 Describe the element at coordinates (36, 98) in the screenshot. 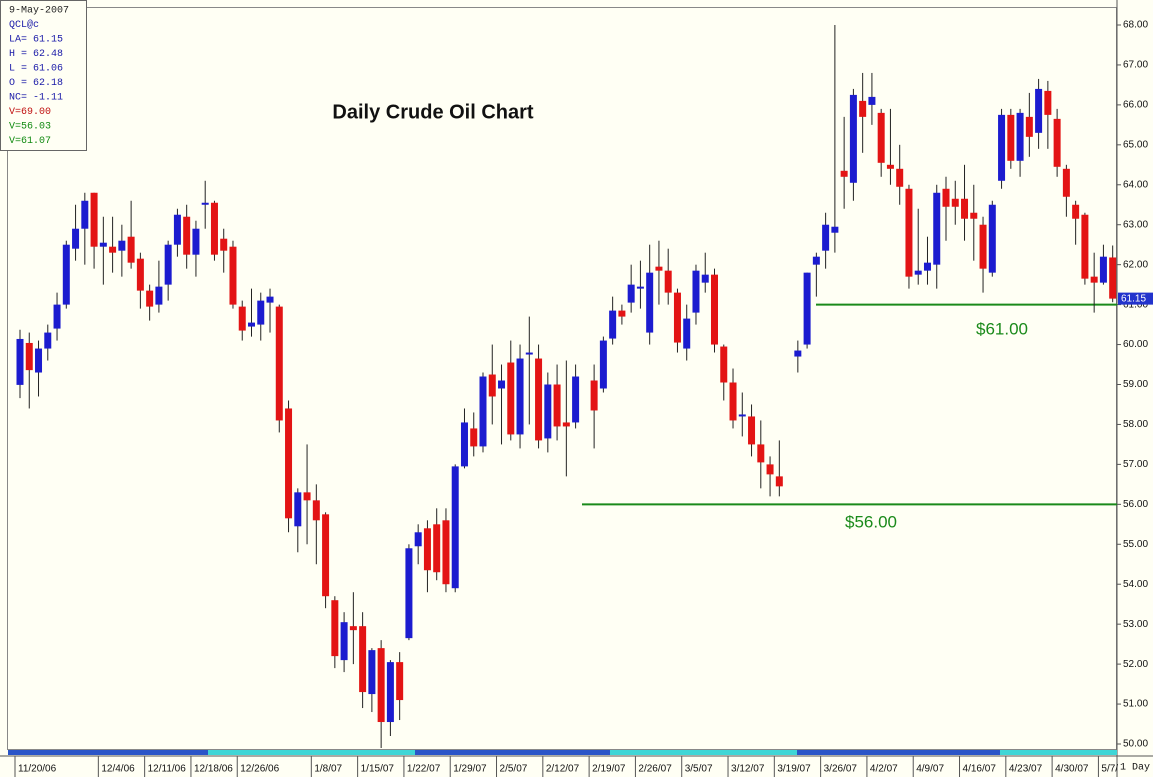

I see `info-line: NC= -1.11` at that location.